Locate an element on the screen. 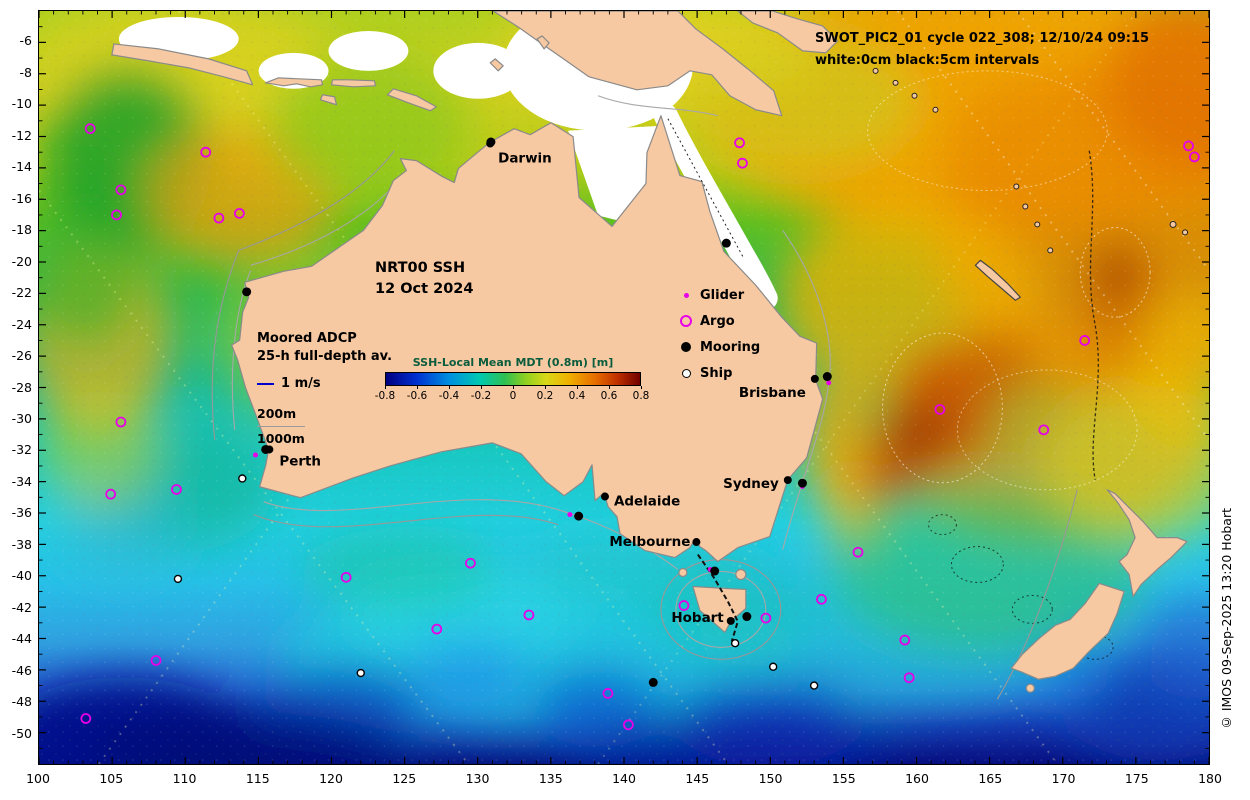 This screenshot has width=1250, height=800. legend-item-ship: Ship is located at coordinates (719, 373).